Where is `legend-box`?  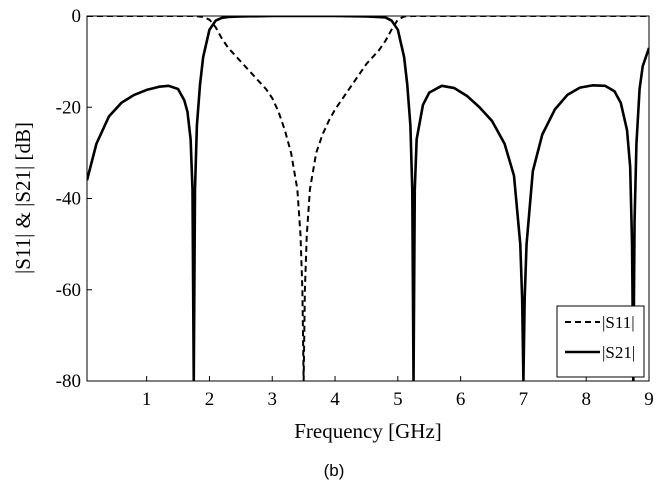 legend-box is located at coordinates (600, 341).